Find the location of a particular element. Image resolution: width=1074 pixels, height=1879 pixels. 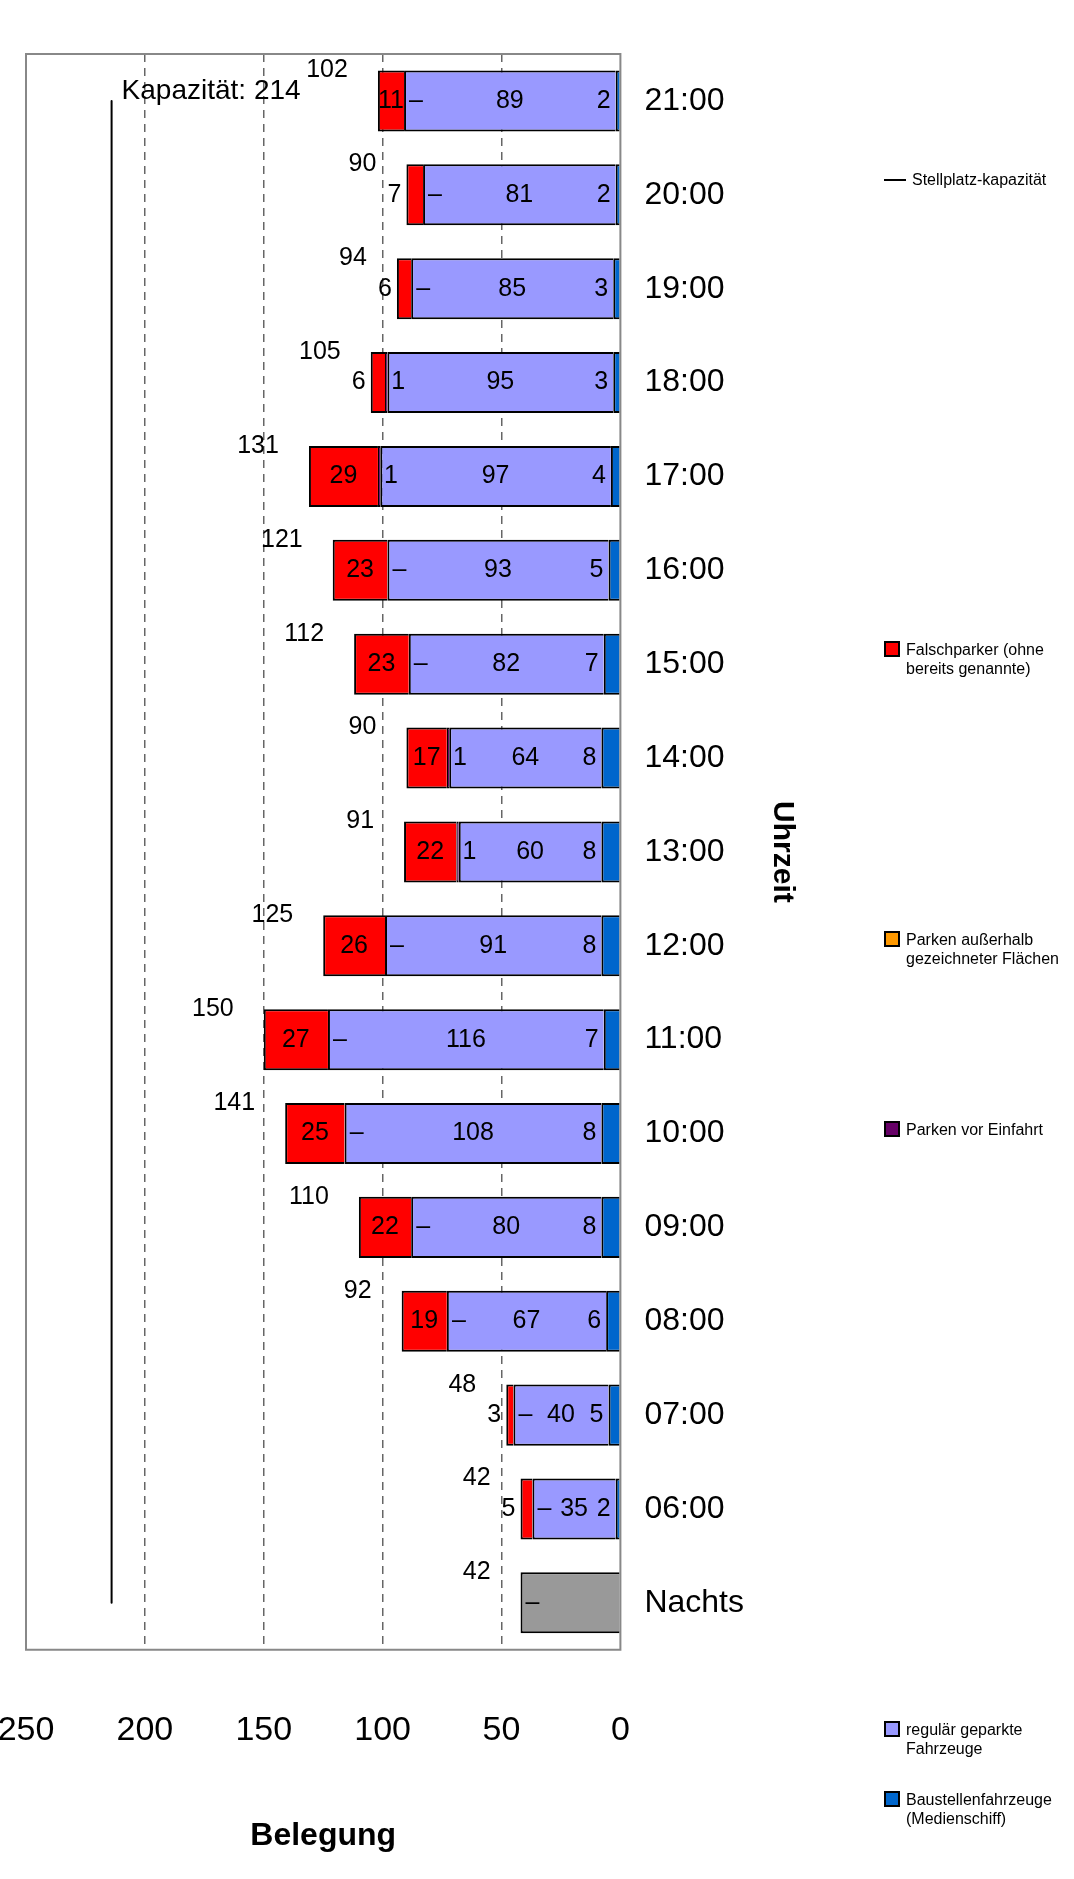

legend-label: Parken außerhalb gezeichneter Flächen is located at coordinates (983, 949).